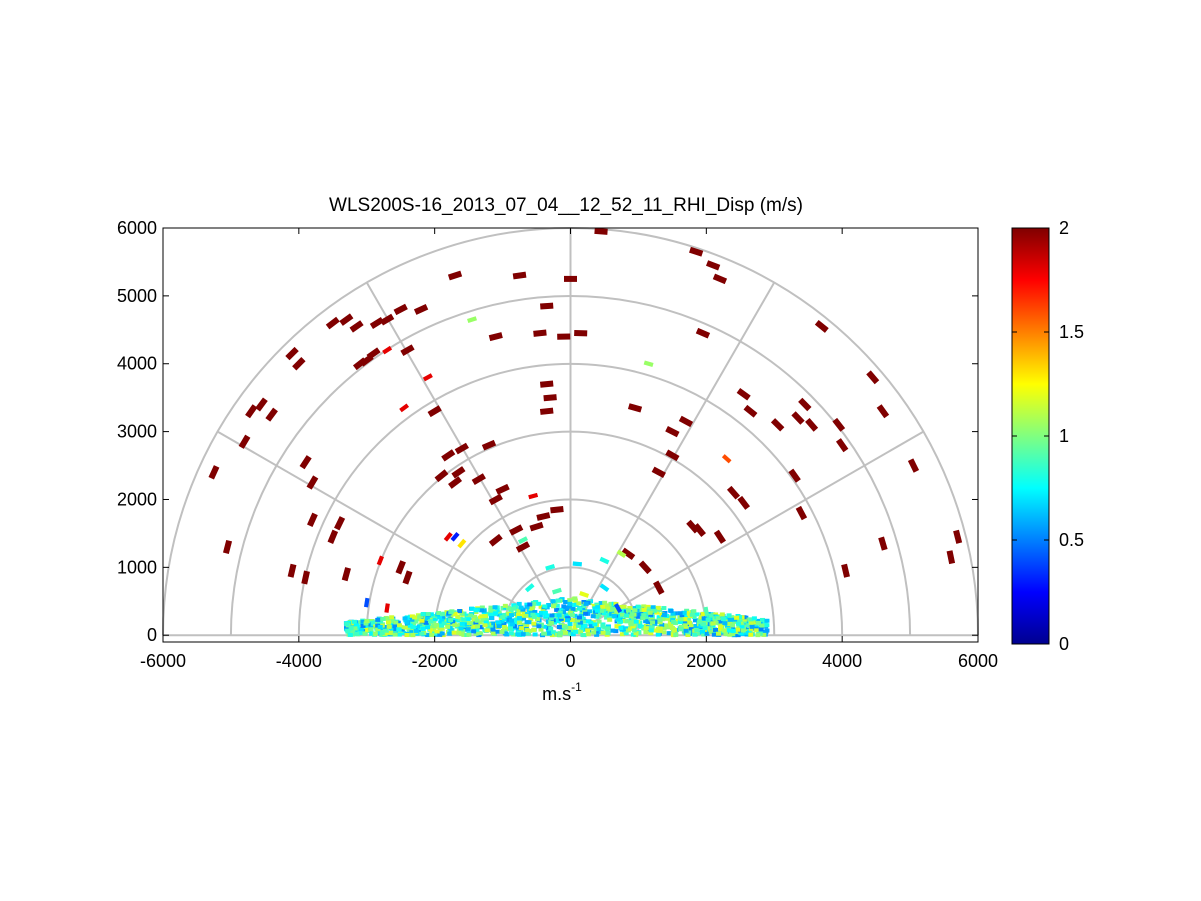 The height and width of the screenshot is (901, 1201). Describe the element at coordinates (1064, 644) in the screenshot. I see `colorbar-tick-label: 0` at that location.